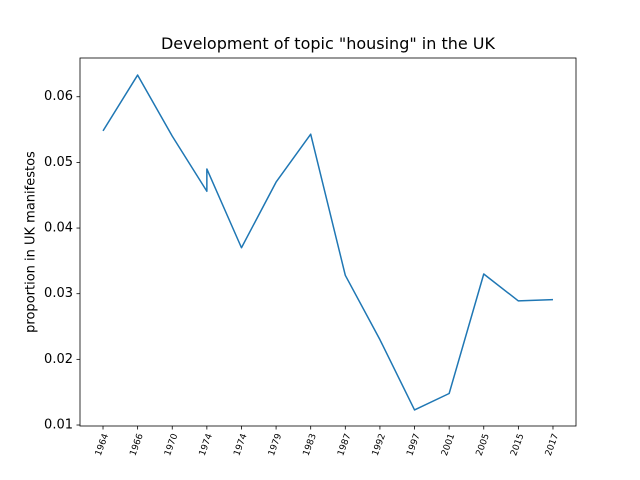 This screenshot has height=480, width=640. What do you see at coordinates (58, 228) in the screenshot?
I see `y-tick-label: 0.04` at bounding box center [58, 228].